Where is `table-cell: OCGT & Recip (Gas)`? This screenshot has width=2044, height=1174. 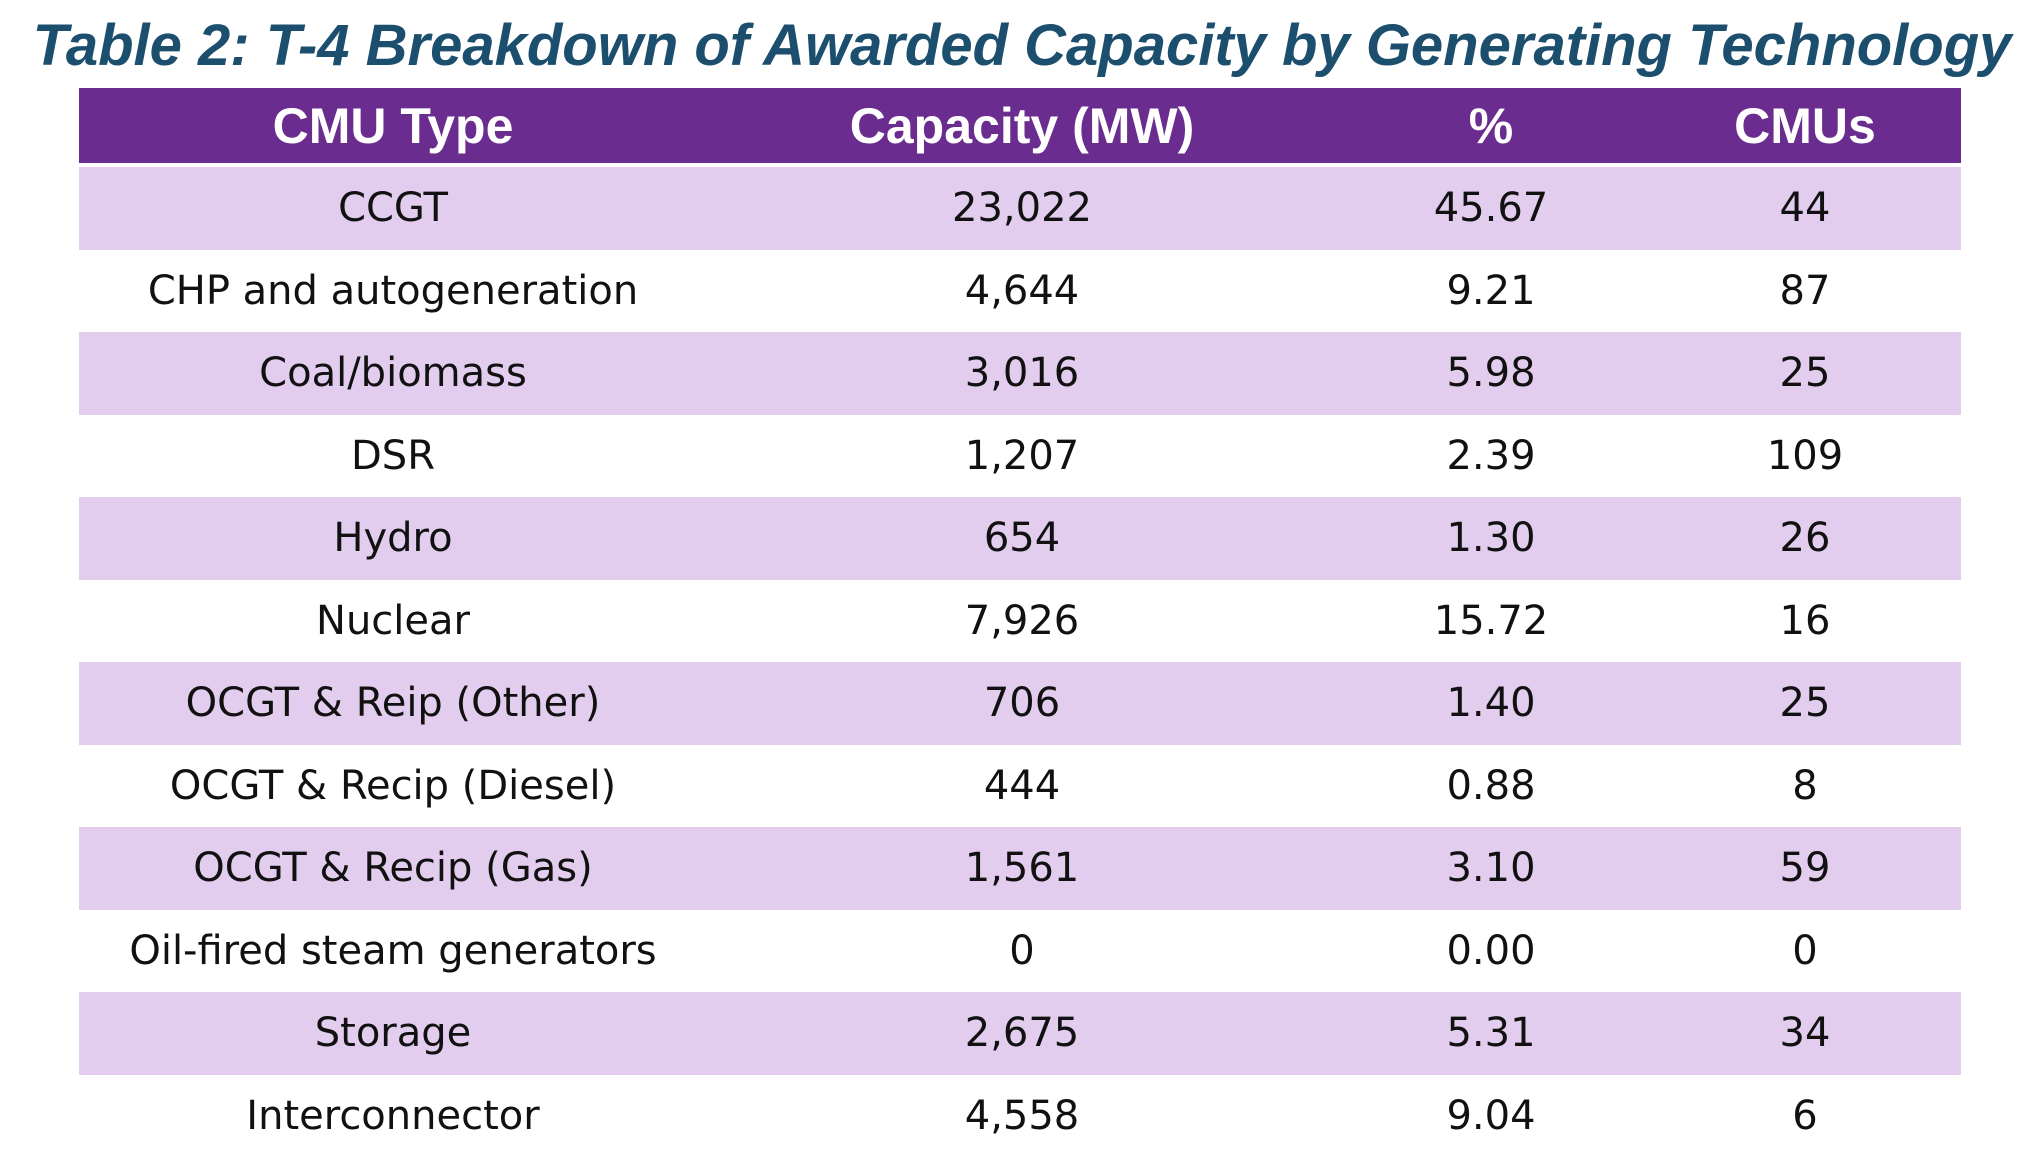
table-cell: OCGT & Recip (Gas) is located at coordinates (393, 868).